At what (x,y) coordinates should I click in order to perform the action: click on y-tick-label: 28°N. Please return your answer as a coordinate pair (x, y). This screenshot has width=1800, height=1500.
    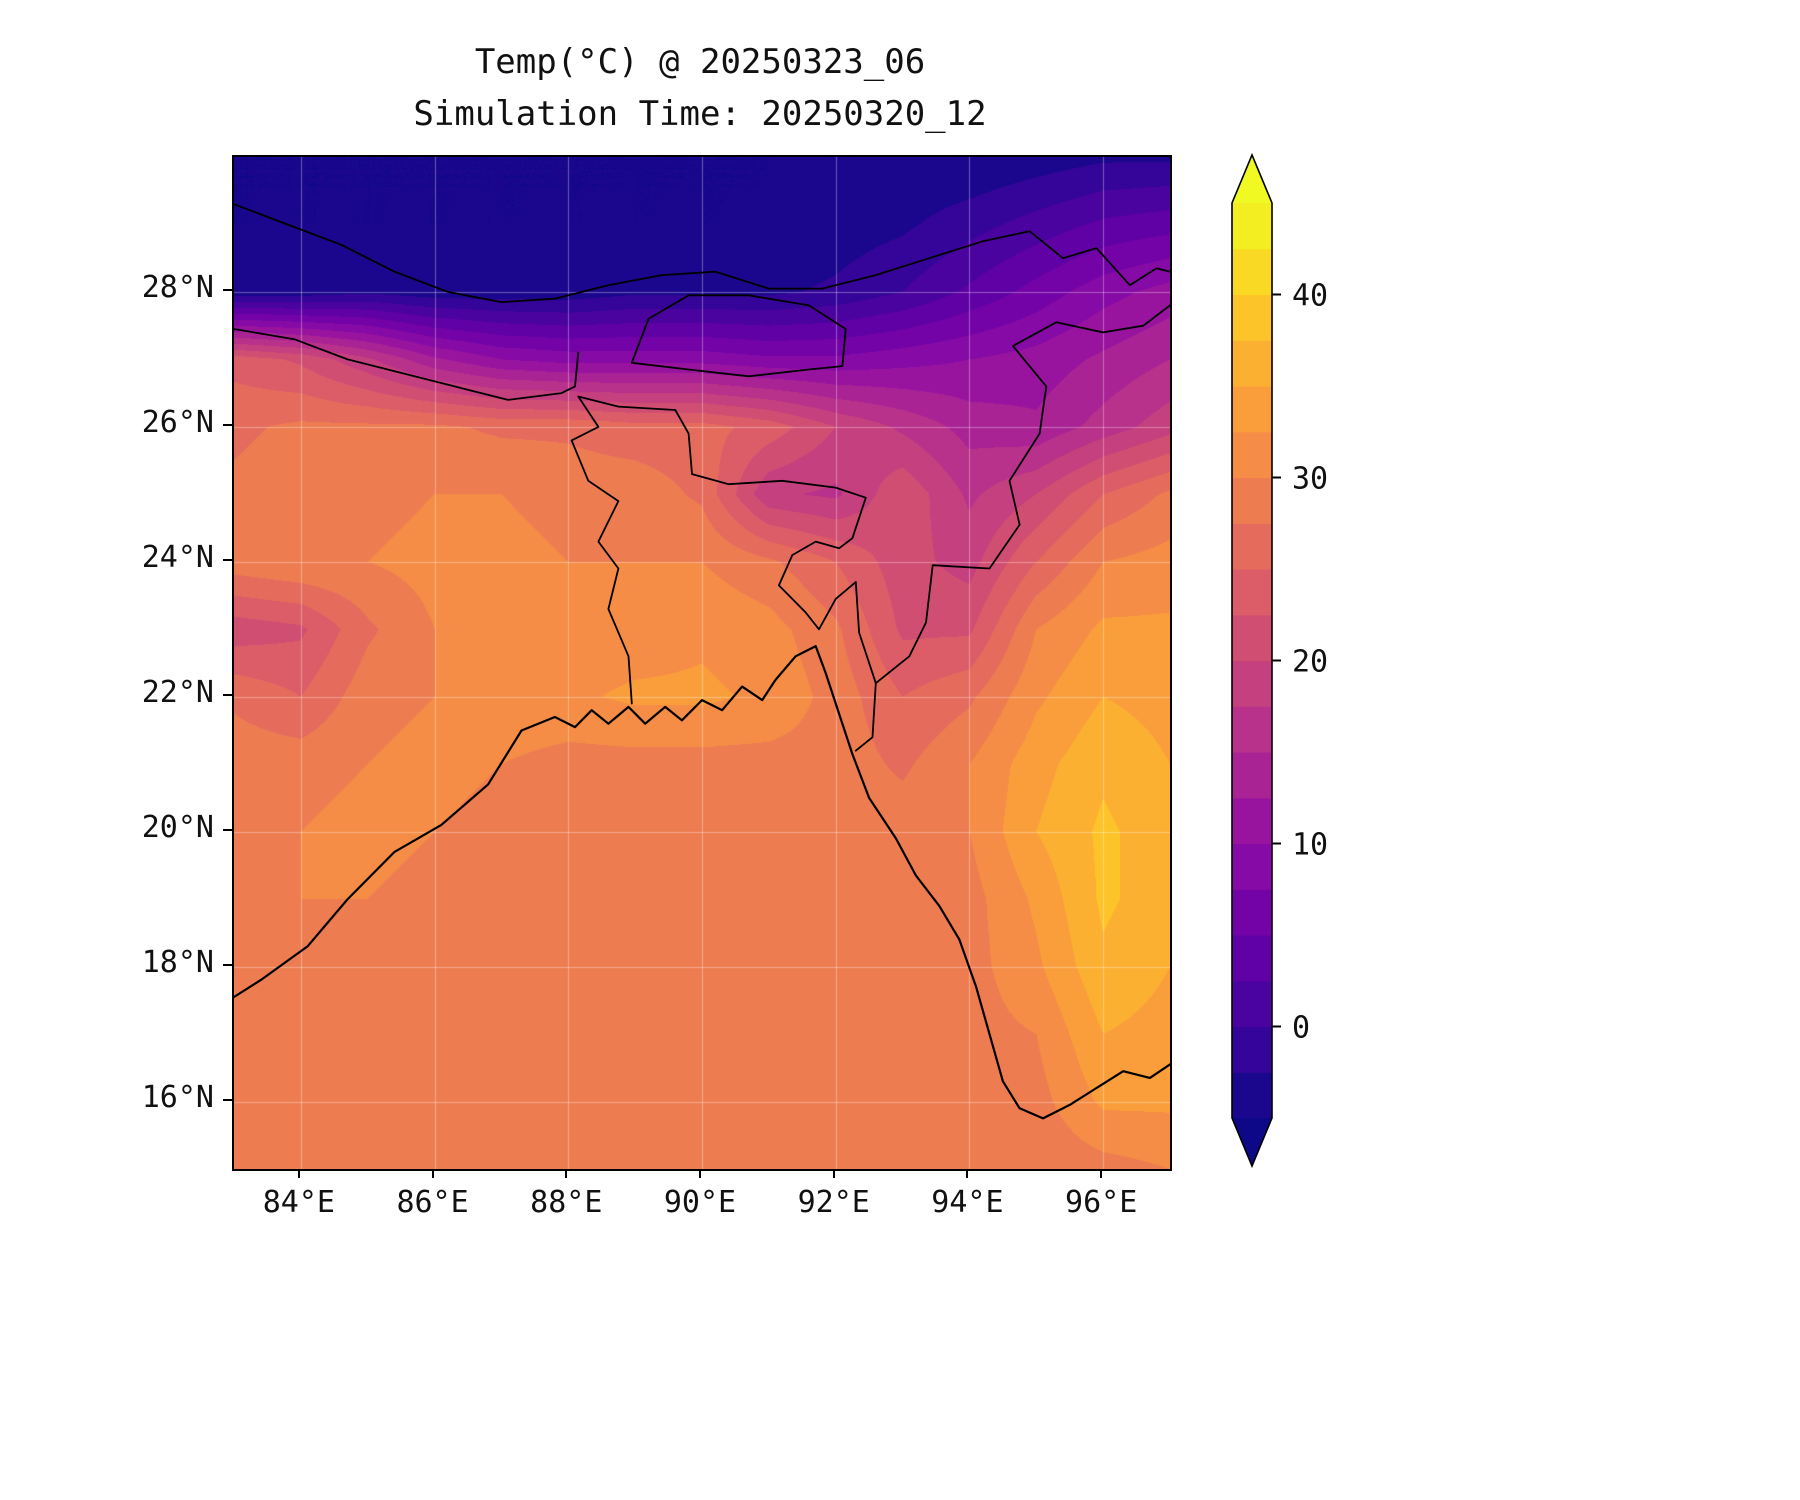
    Looking at the image, I should click on (177, 287).